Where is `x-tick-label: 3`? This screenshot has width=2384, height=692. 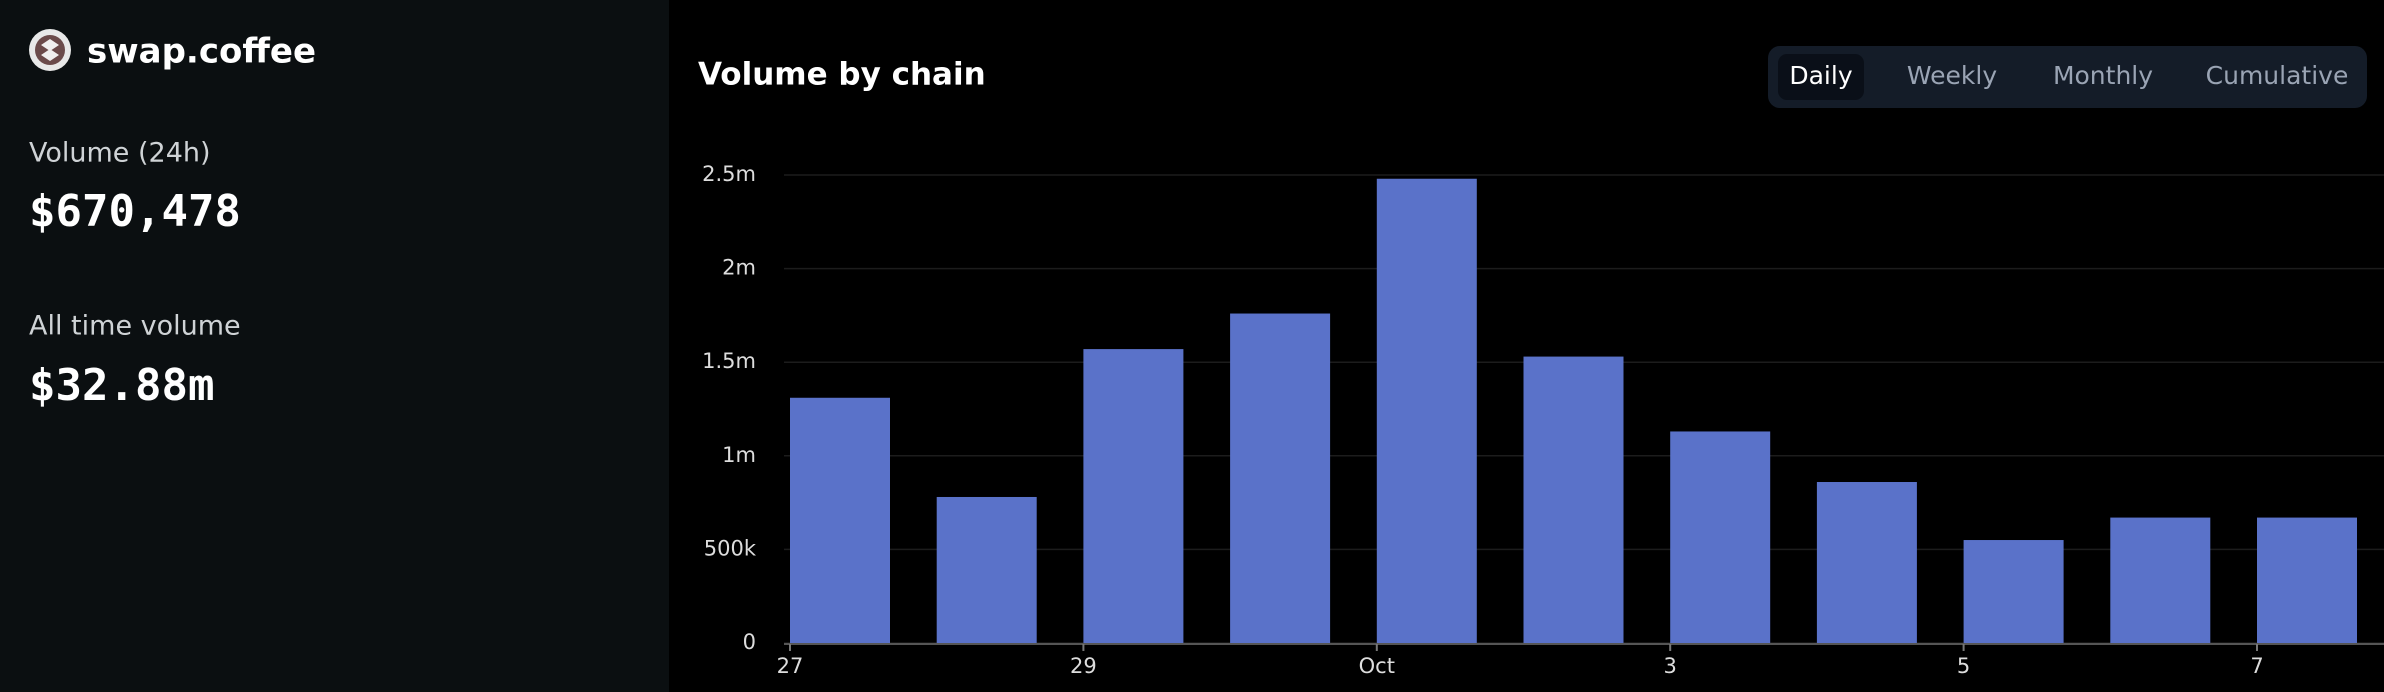 x-tick-label: 3 is located at coordinates (1670, 666).